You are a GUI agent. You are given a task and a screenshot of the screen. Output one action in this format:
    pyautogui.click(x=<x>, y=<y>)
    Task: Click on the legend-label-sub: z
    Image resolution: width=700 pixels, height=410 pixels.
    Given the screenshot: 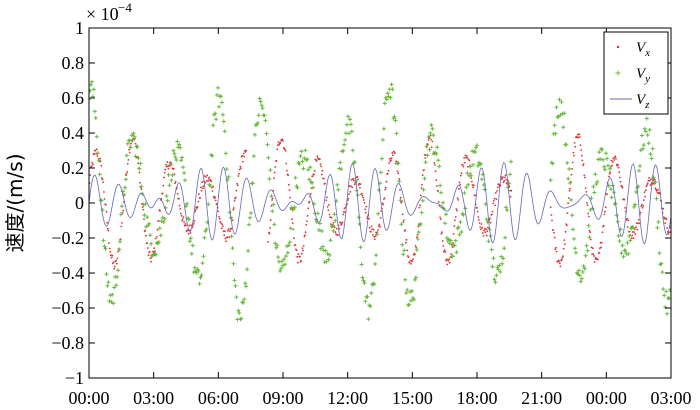 What is the action you would take?
    pyautogui.click(x=647, y=105)
    